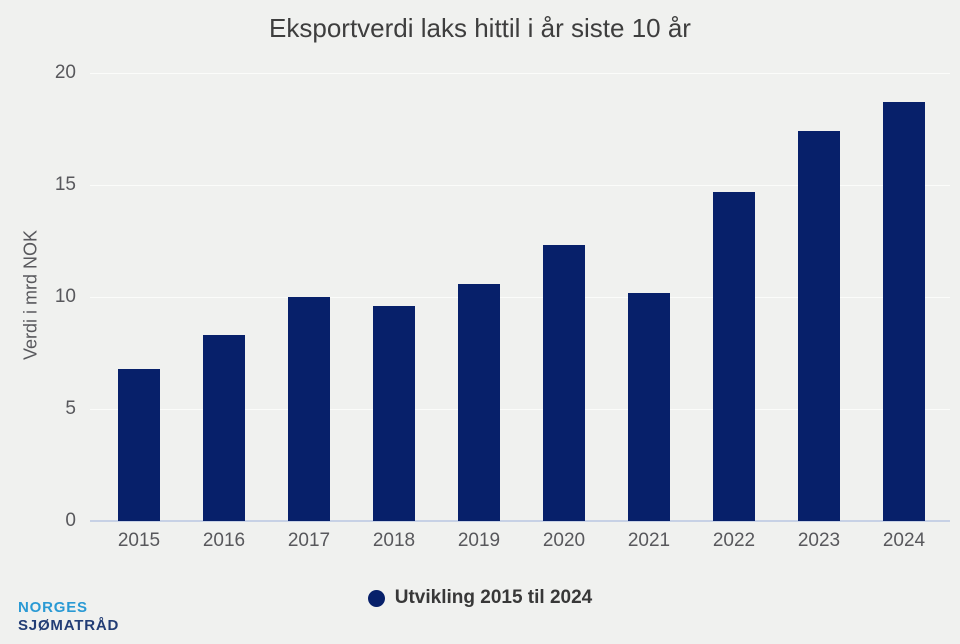  What do you see at coordinates (479, 402) in the screenshot?
I see `bar-2019` at bounding box center [479, 402].